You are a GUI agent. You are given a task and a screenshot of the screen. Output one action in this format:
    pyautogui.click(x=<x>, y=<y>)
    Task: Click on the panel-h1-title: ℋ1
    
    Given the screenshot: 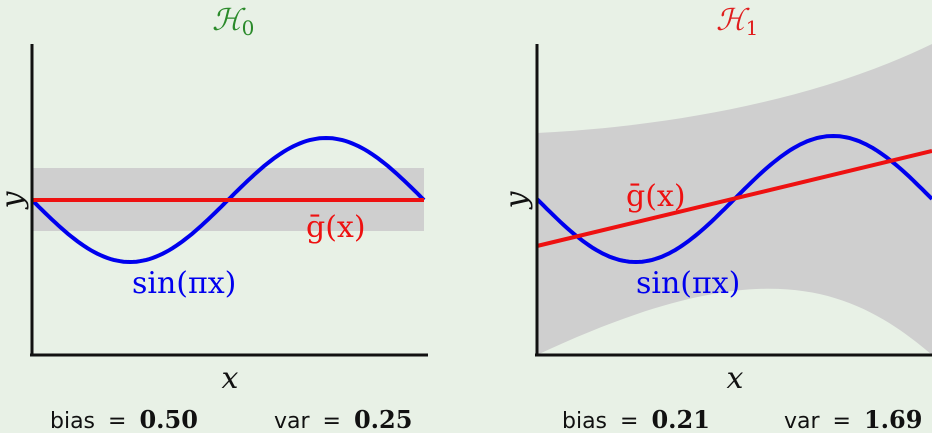 What is the action you would take?
    pyautogui.click(x=737, y=21)
    